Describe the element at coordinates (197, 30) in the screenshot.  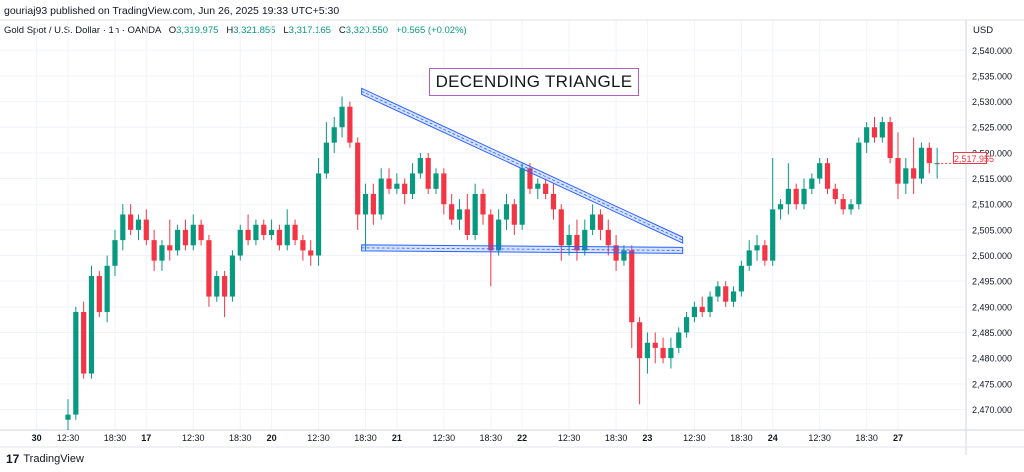
I see `open-value: 3,319.975` at that location.